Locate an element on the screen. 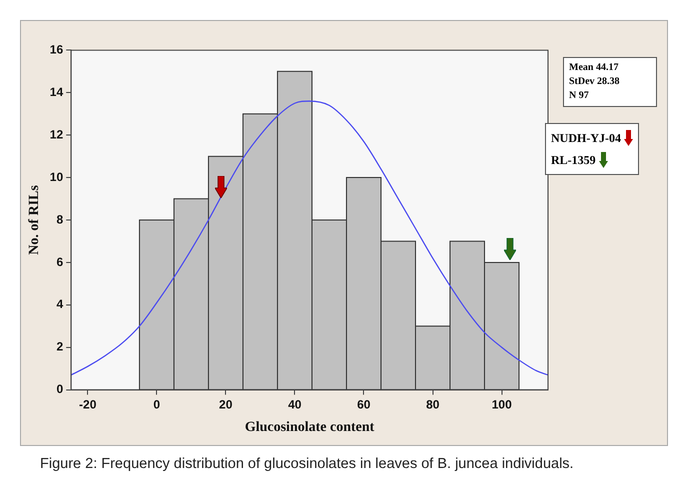  x-tick-label: 100 is located at coordinates (502, 404).